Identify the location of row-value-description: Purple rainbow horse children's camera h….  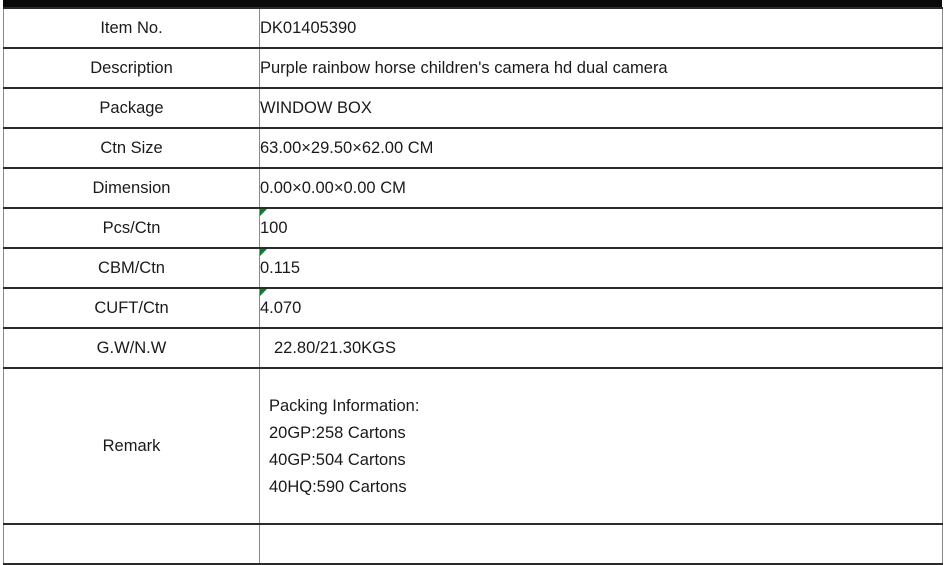
(601, 68).